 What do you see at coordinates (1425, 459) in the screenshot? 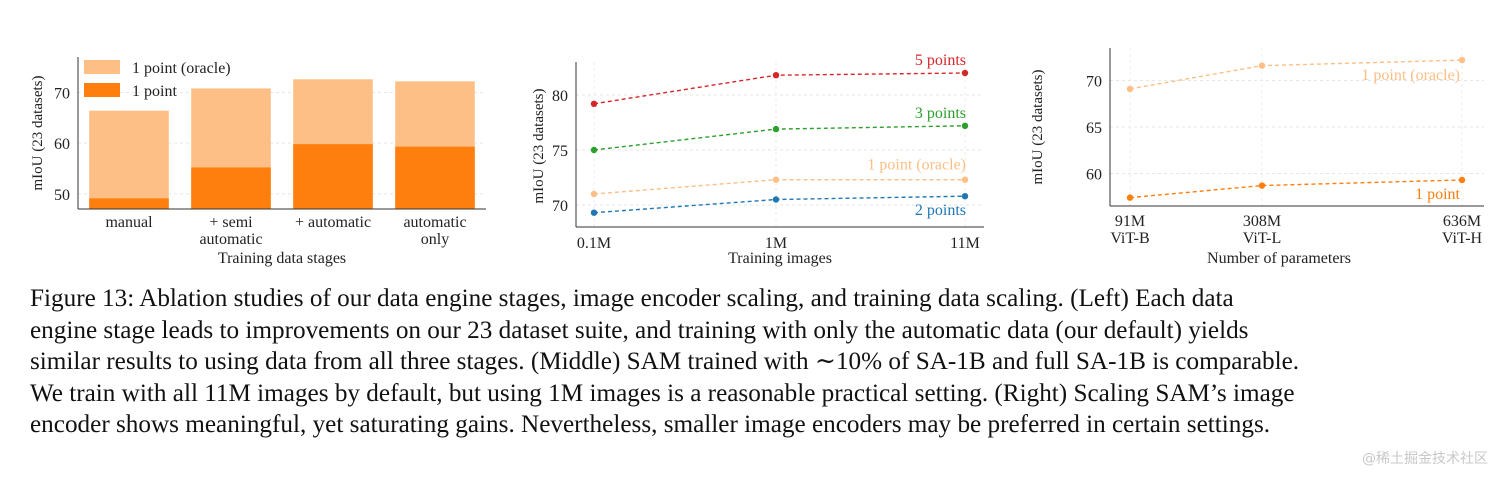
I see `watermark: @稀土掘金技术社区` at bounding box center [1425, 459].